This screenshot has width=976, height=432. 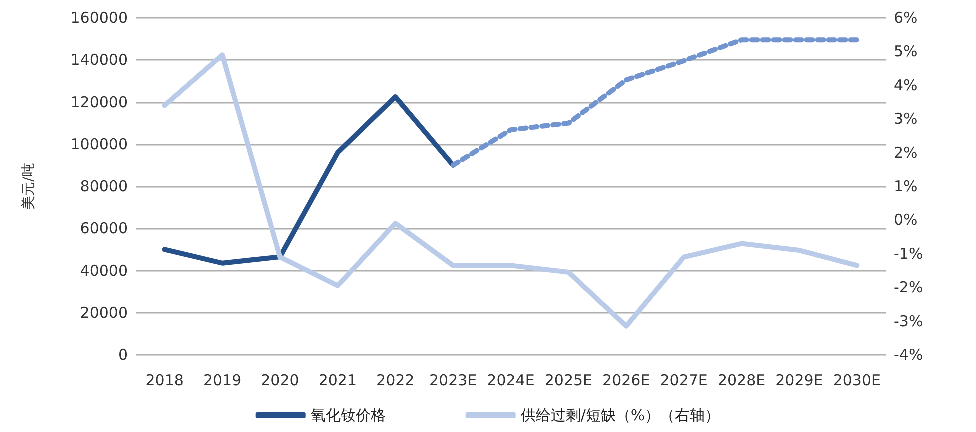 What do you see at coordinates (29, 186) in the screenshot?
I see `y-axis-title: 美元/吨` at bounding box center [29, 186].